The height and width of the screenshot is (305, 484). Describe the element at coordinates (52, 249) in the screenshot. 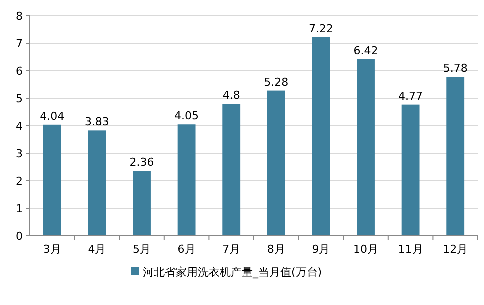

I see `x-tick-label: 3月` at that location.